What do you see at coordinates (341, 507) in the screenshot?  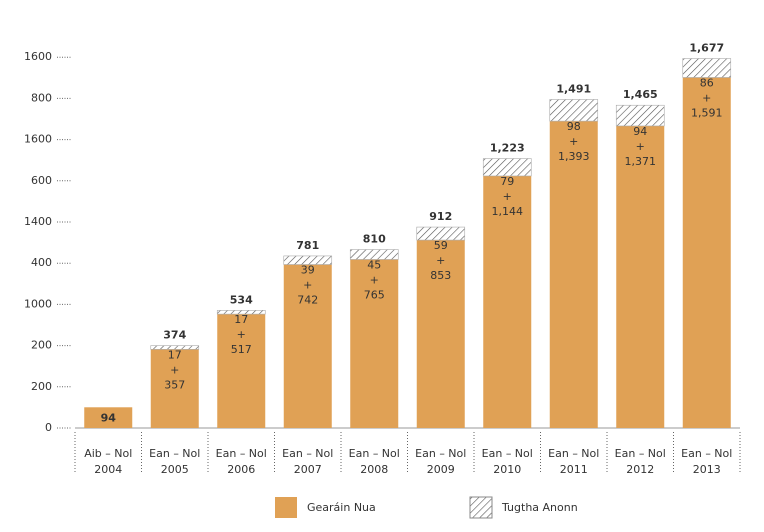 I see `legend-label: Gearáin Nua` at bounding box center [341, 507].